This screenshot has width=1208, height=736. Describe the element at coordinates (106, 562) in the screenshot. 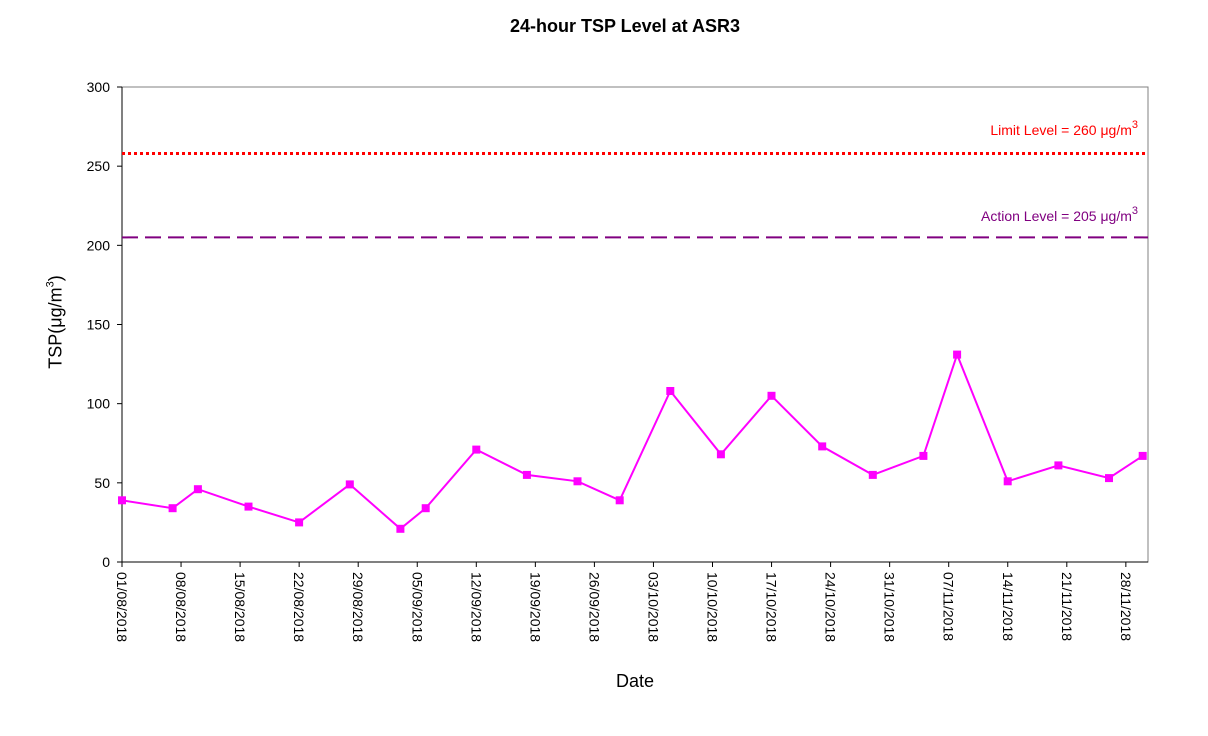

I see `y-tick-label: 0` at that location.